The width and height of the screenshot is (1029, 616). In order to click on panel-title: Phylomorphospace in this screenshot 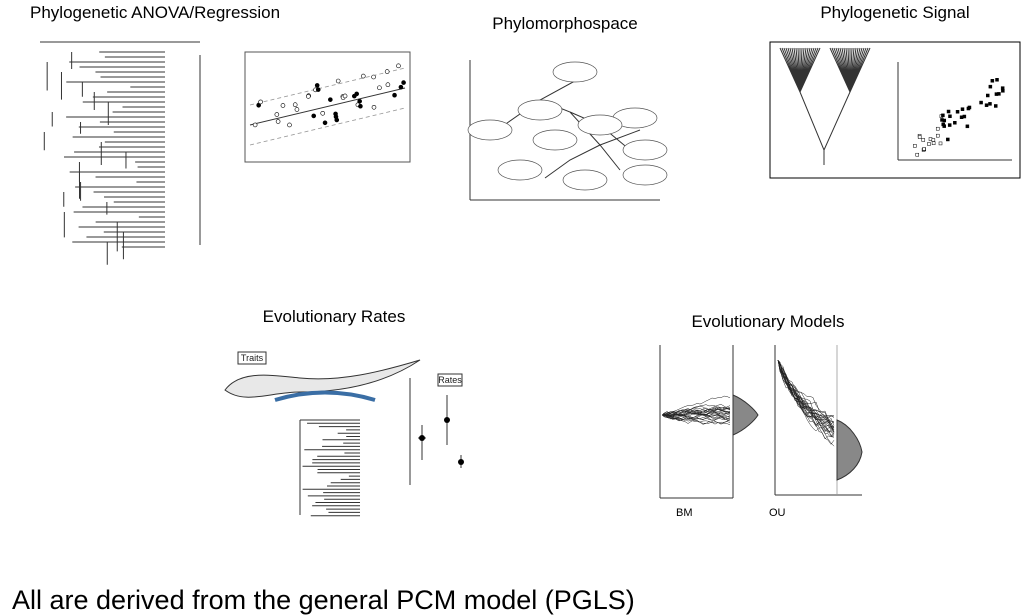, I will do `click(565, 23)`.